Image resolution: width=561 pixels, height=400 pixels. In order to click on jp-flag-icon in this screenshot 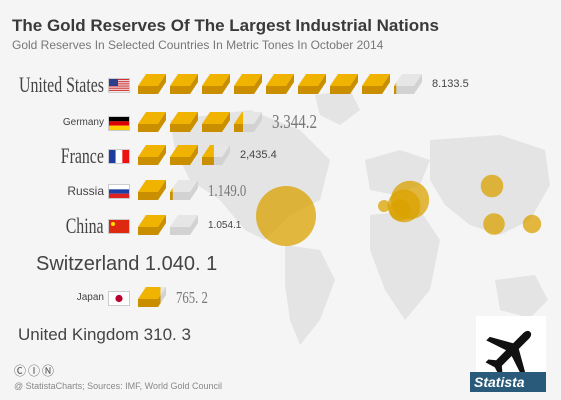, I will do `click(119, 298)`.